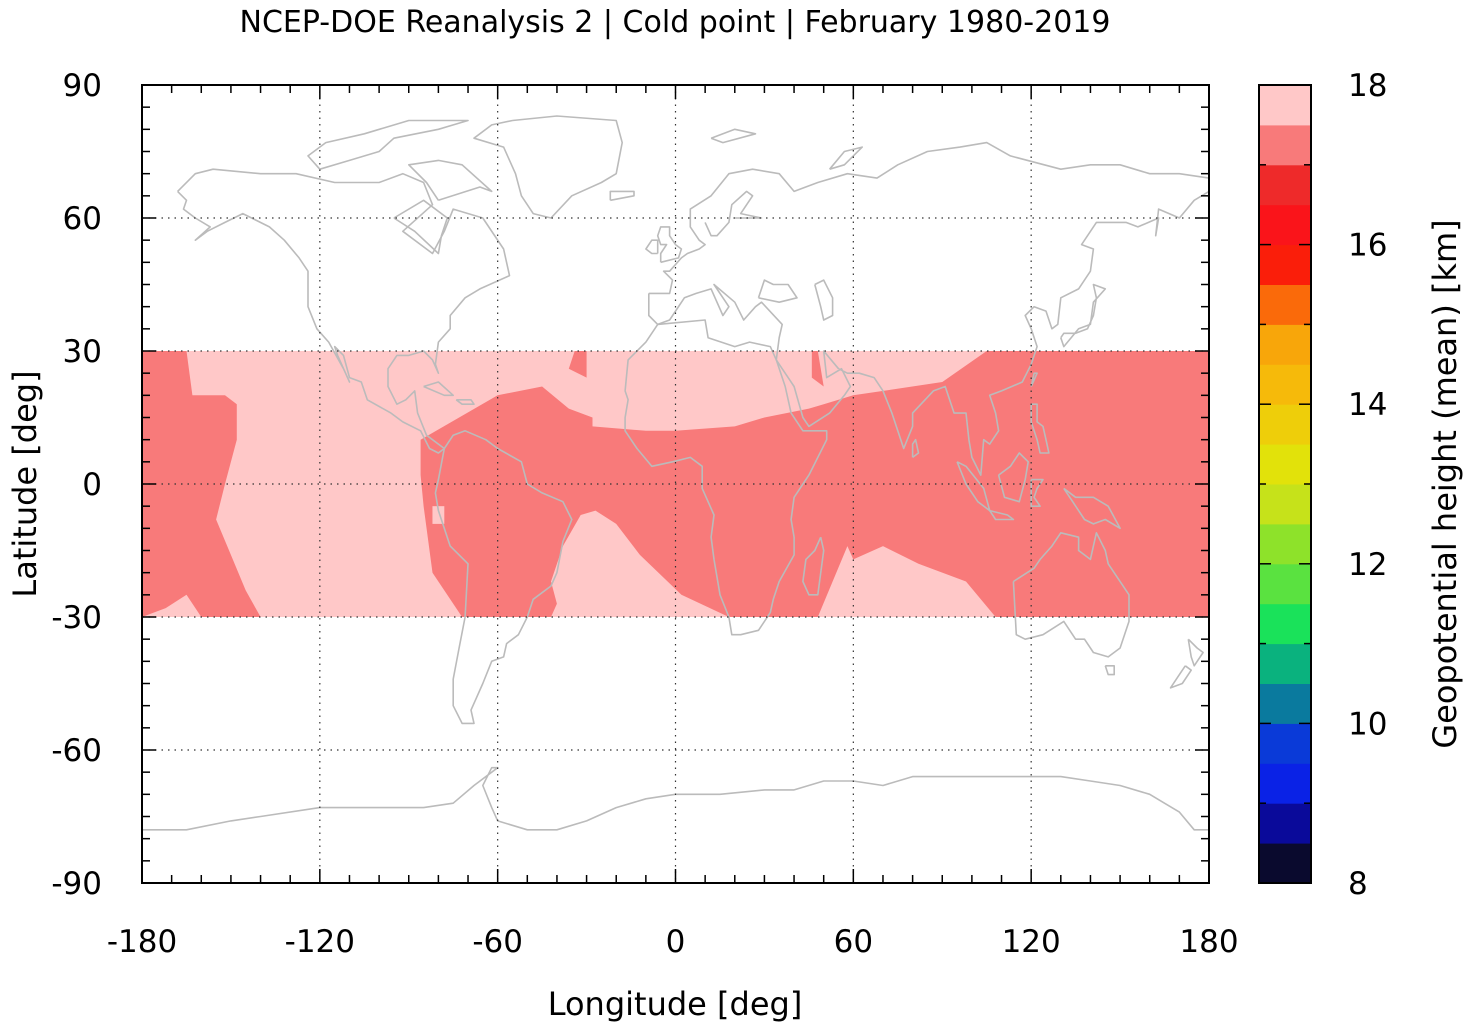 This screenshot has width=1471, height=1029. I want to click on field-spot, so click(438, 515).